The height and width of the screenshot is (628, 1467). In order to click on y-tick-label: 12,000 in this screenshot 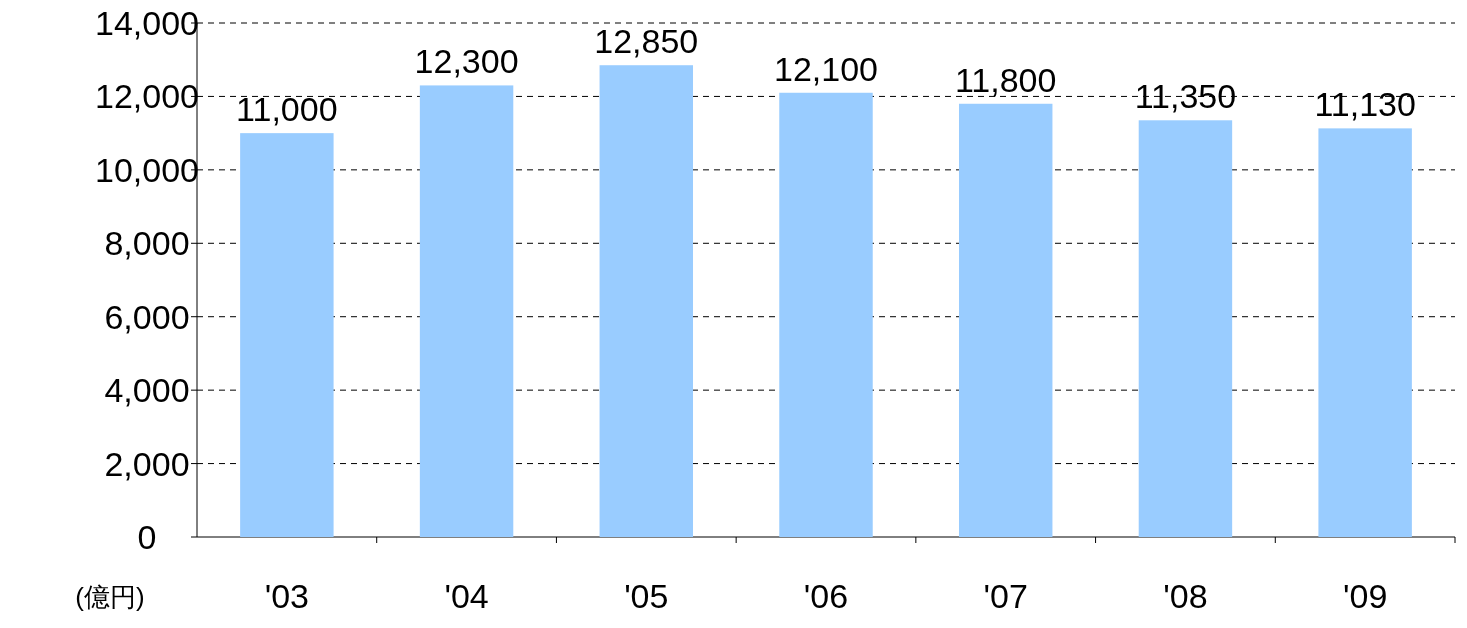, I will do `click(147, 96)`.